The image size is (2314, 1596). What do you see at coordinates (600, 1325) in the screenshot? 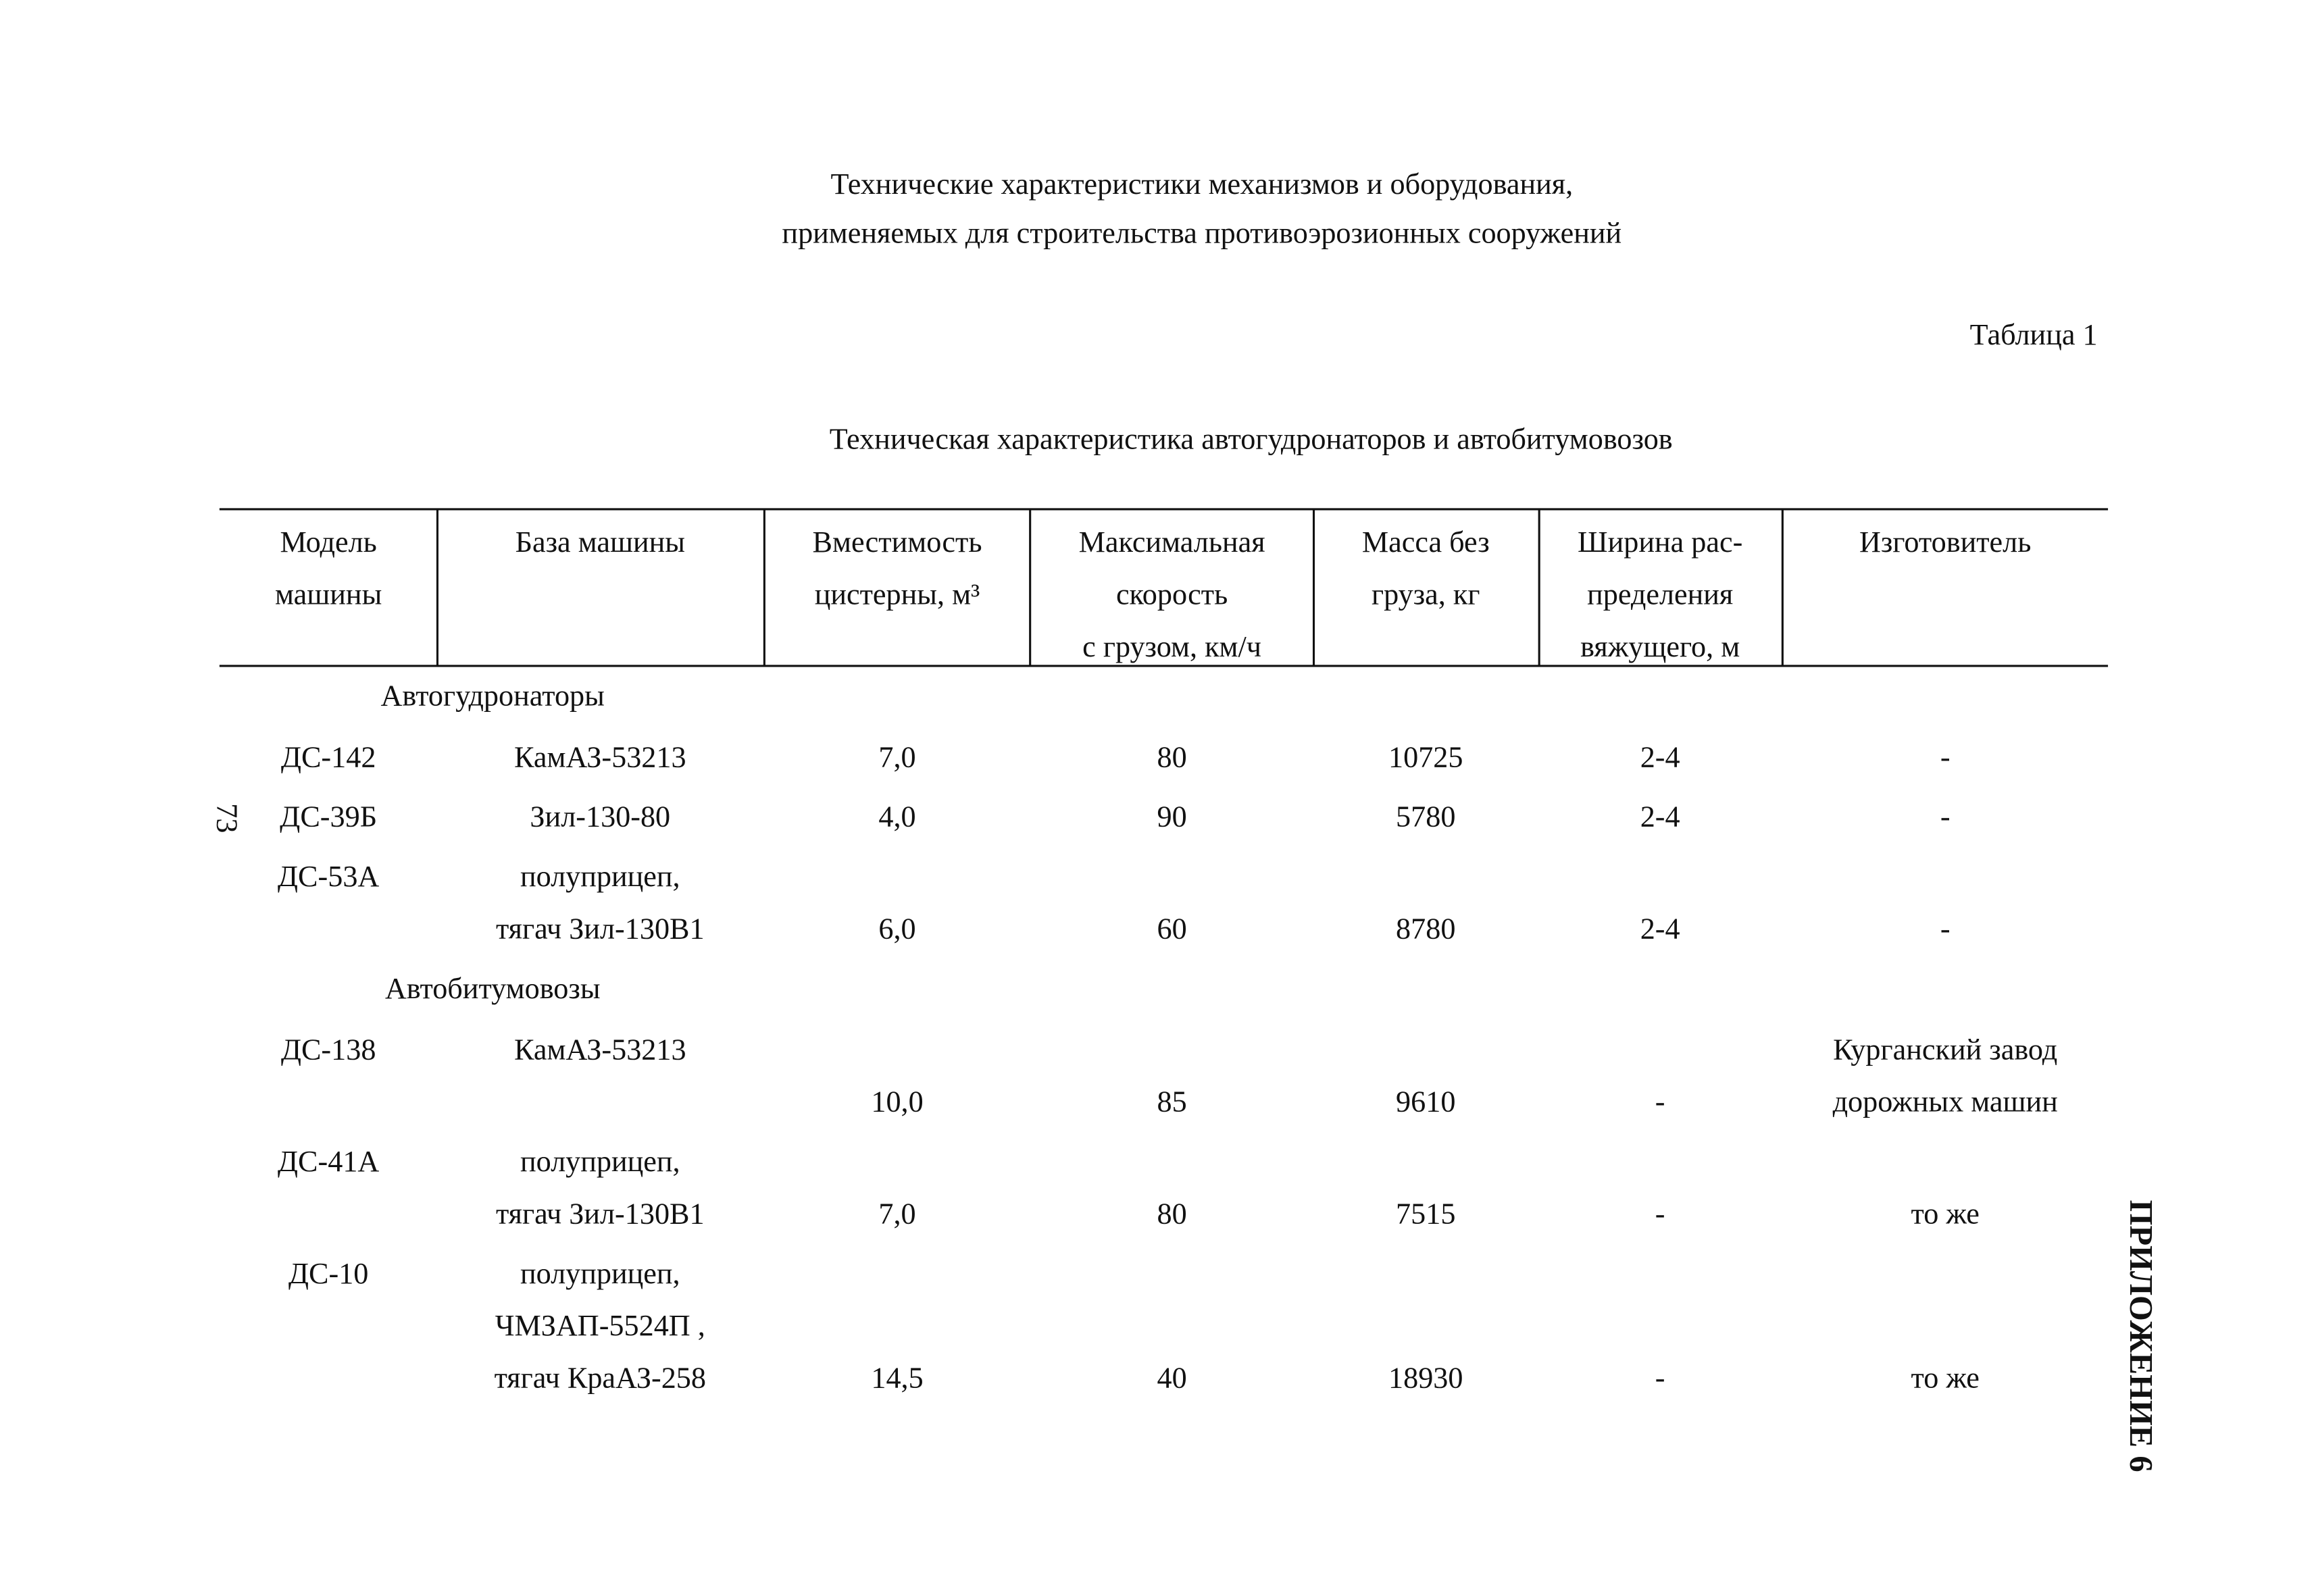
I see `cell-base: ЧМЗАП-5524П ,` at bounding box center [600, 1325].